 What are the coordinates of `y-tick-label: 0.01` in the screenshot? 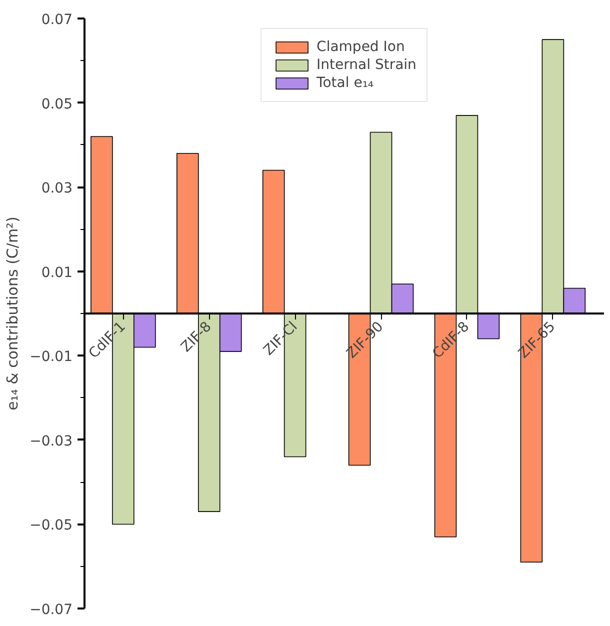 It's located at (56, 272).